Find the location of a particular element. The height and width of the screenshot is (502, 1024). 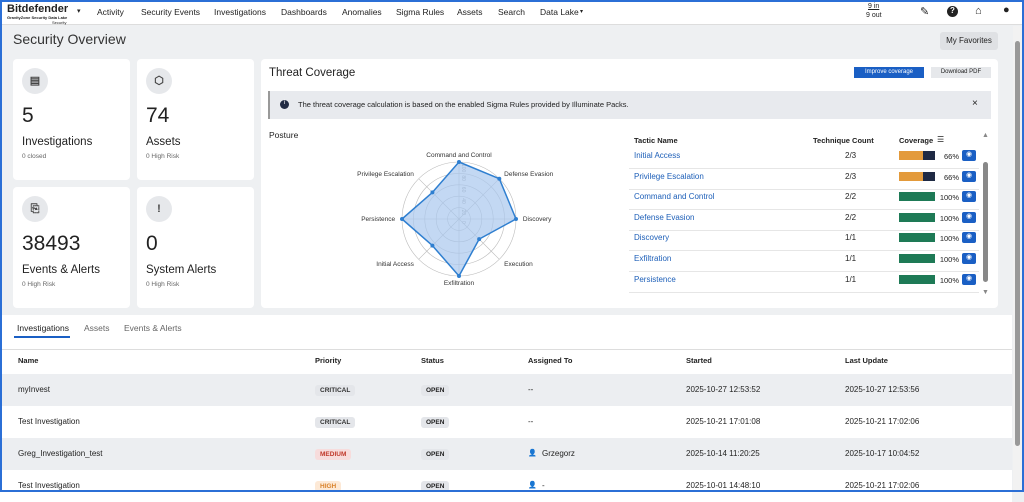

tab: Assets is located at coordinates (97, 328).